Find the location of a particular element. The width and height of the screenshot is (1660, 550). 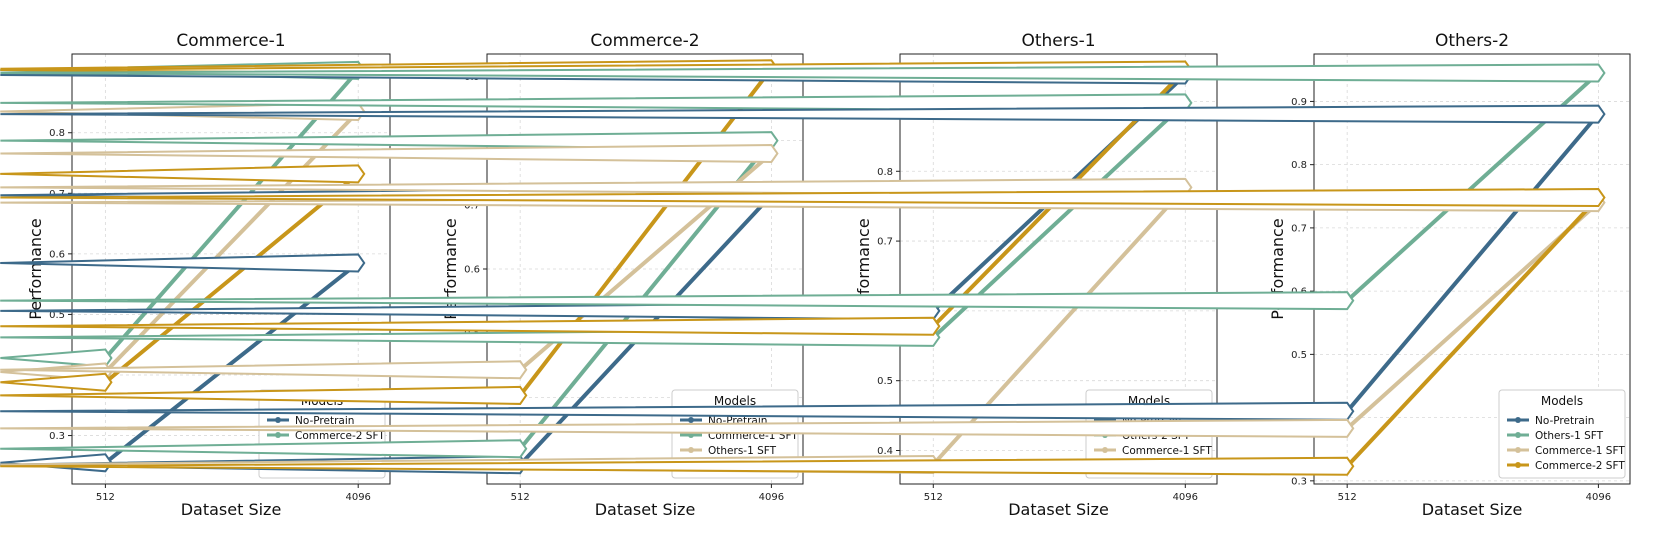

chart-title: Commerce-1 is located at coordinates (230, 41).